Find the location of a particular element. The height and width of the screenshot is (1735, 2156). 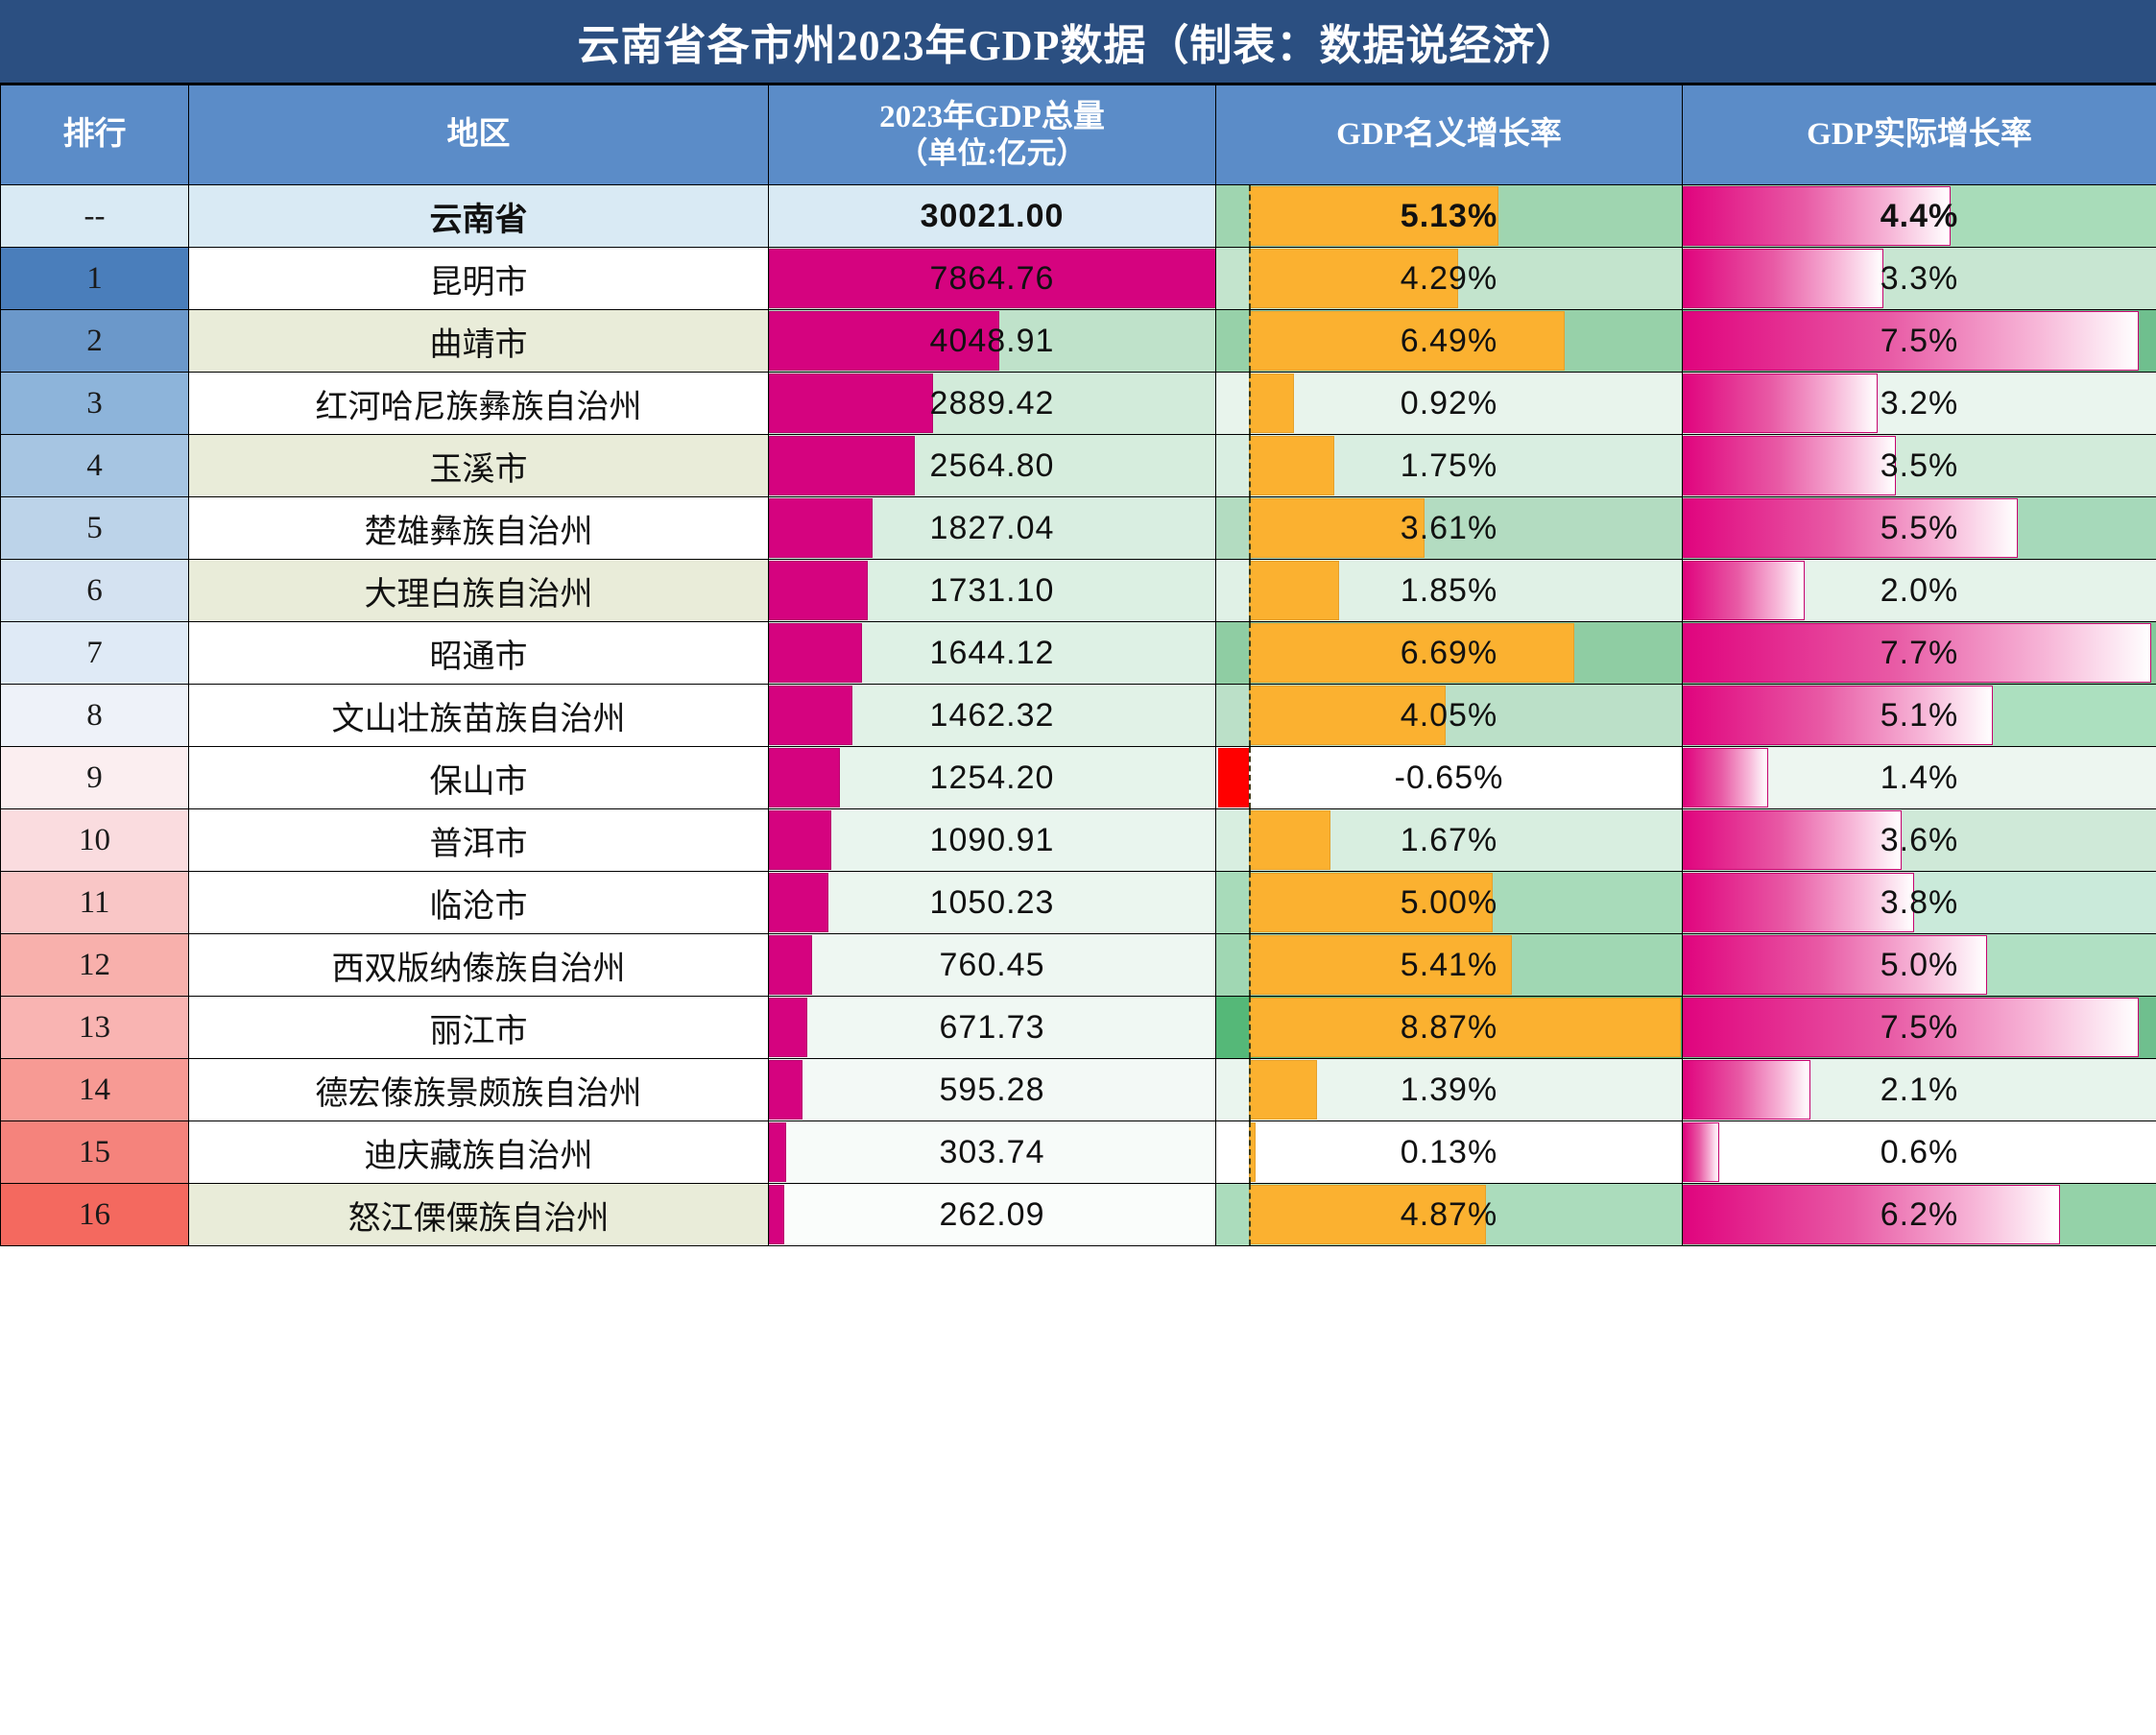

table-row: 12 西双版纳傣族自治州 760.45 5.41% 5.0% is located at coordinates (1078, 965).